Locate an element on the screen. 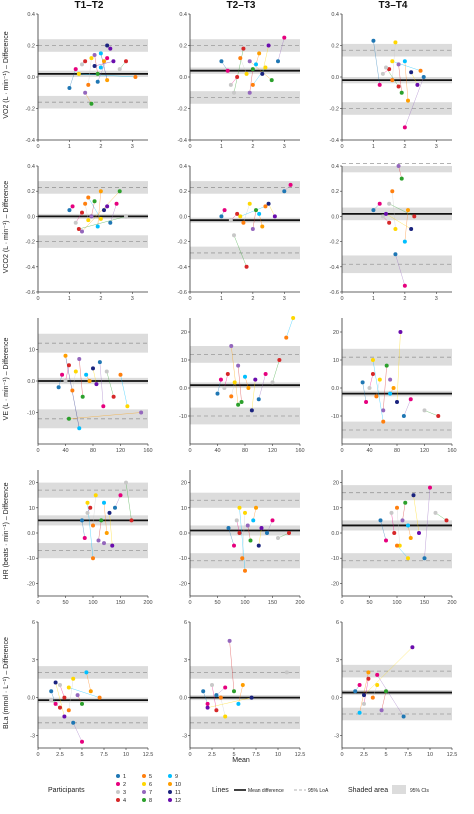 This screenshot has width=474, height=814. x-tick-label: 120 is located at coordinates (120, 451).